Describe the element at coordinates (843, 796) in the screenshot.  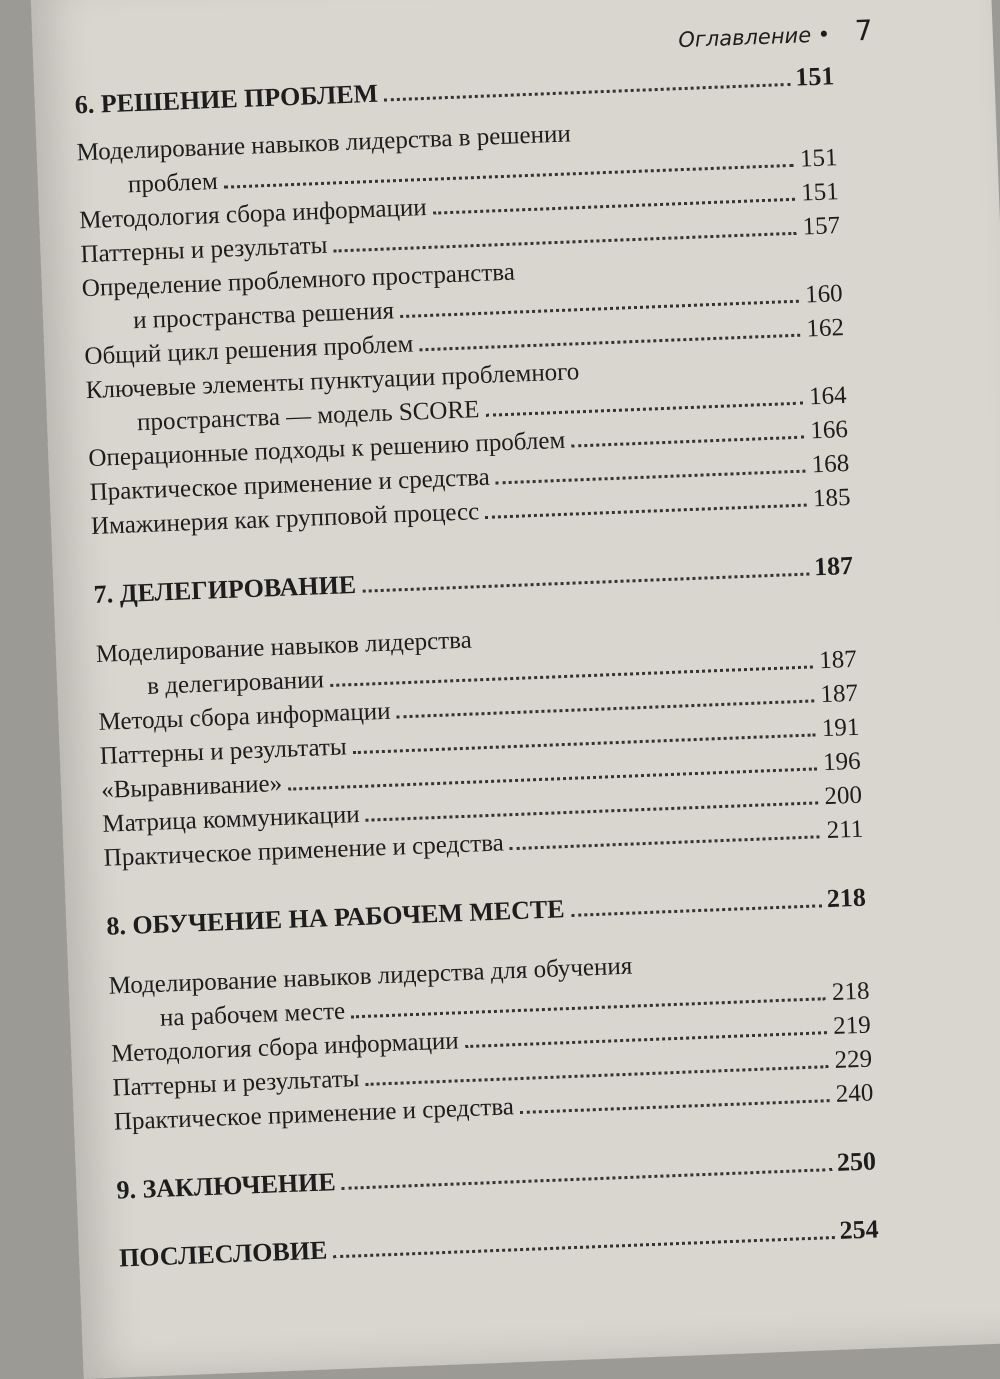
I see `entry-page: 200` at that location.